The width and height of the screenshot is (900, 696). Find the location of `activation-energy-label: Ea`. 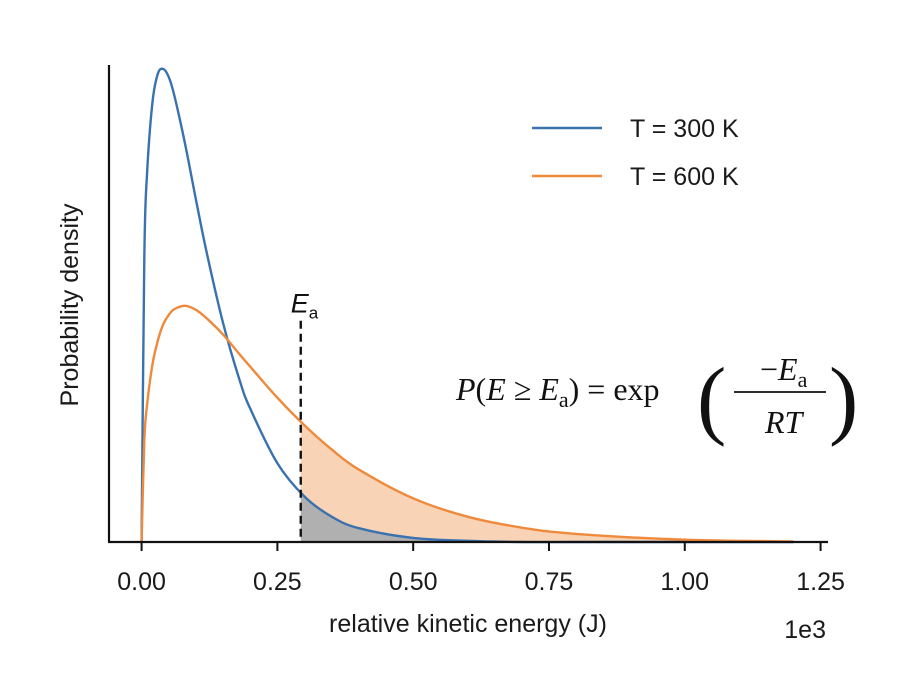

activation-energy-label: Ea is located at coordinates (305, 306).